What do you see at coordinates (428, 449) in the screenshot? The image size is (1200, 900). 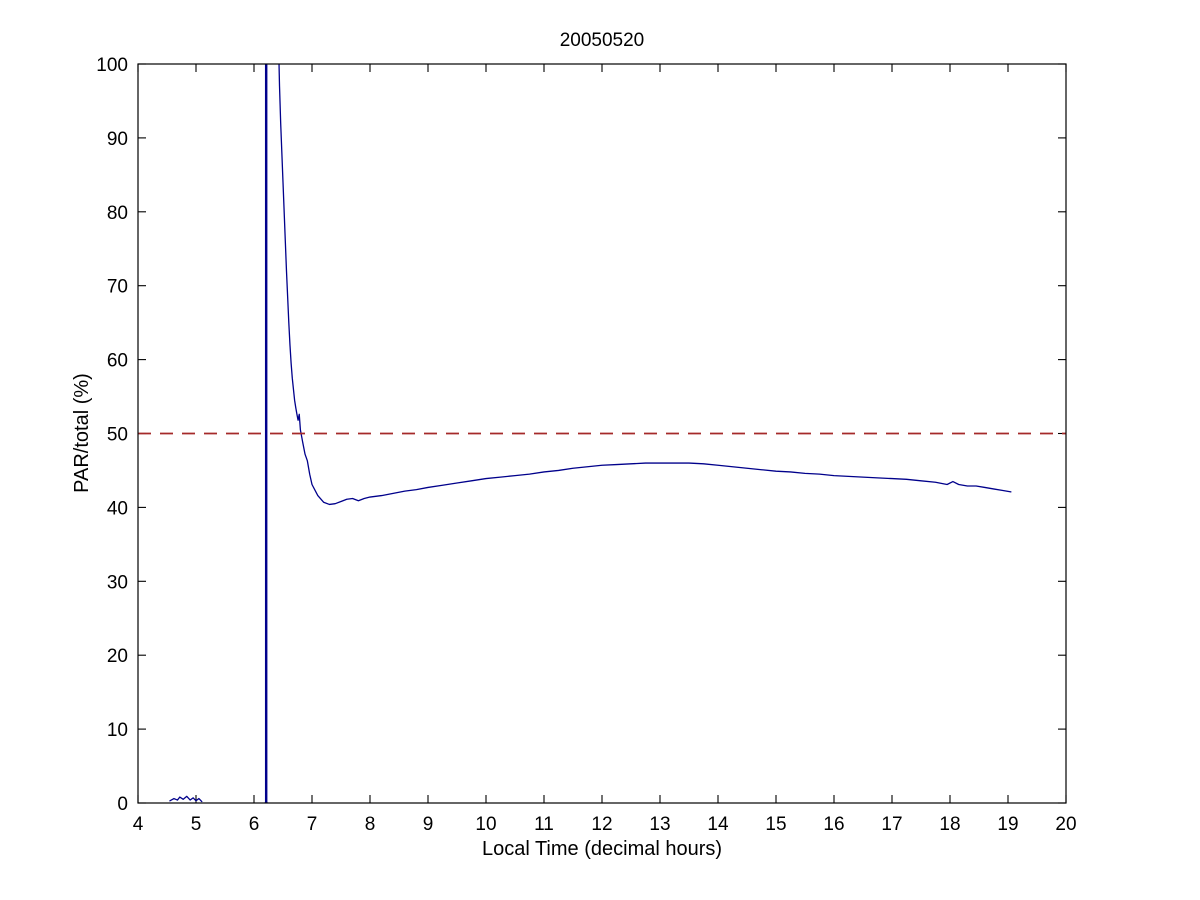 I see `x-tick-9: 9` at bounding box center [428, 449].